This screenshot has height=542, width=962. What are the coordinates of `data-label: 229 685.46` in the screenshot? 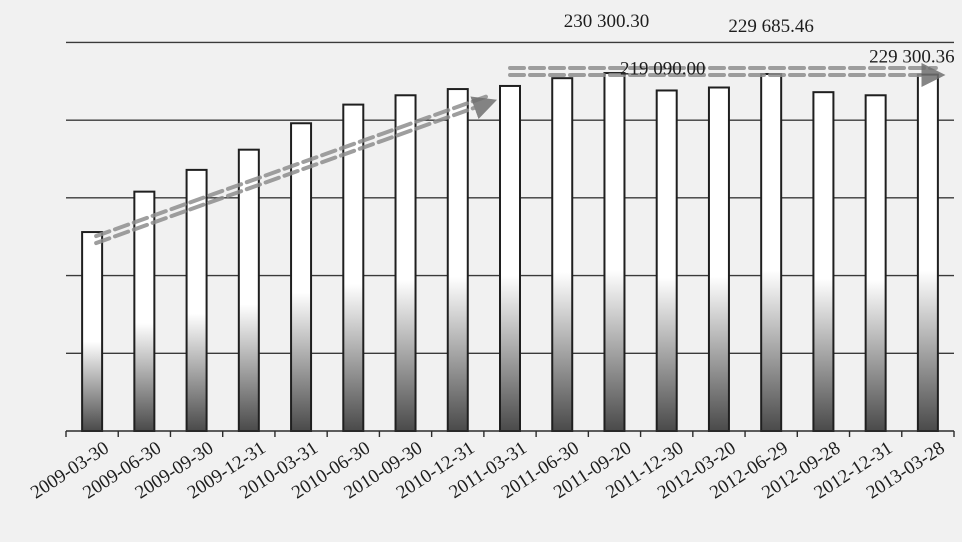 It's located at (771, 26).